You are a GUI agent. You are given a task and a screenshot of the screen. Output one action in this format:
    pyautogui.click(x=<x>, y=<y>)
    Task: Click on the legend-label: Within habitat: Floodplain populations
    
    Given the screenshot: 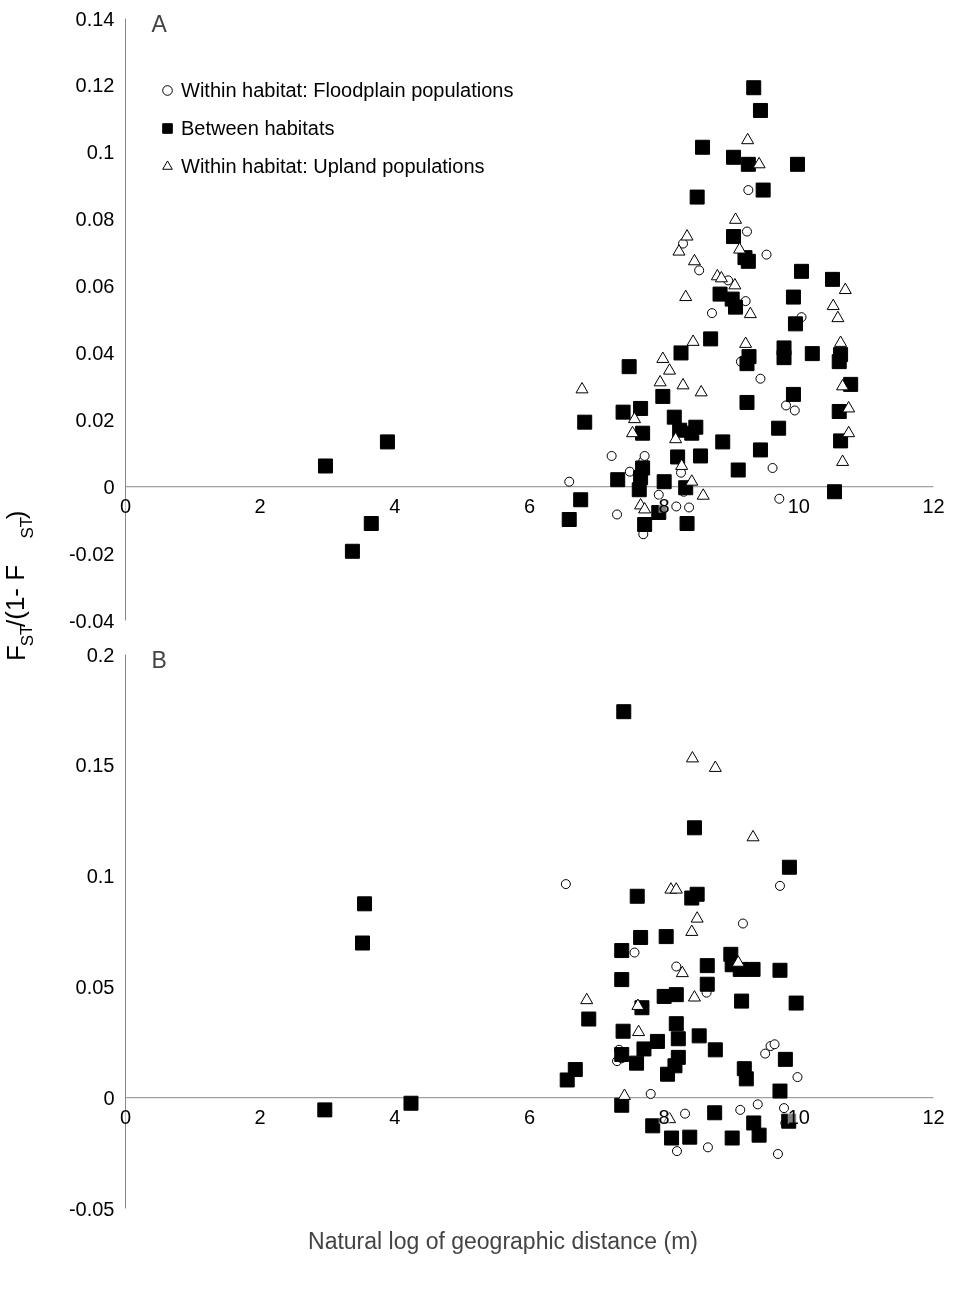 What is the action you would take?
    pyautogui.click(x=347, y=90)
    